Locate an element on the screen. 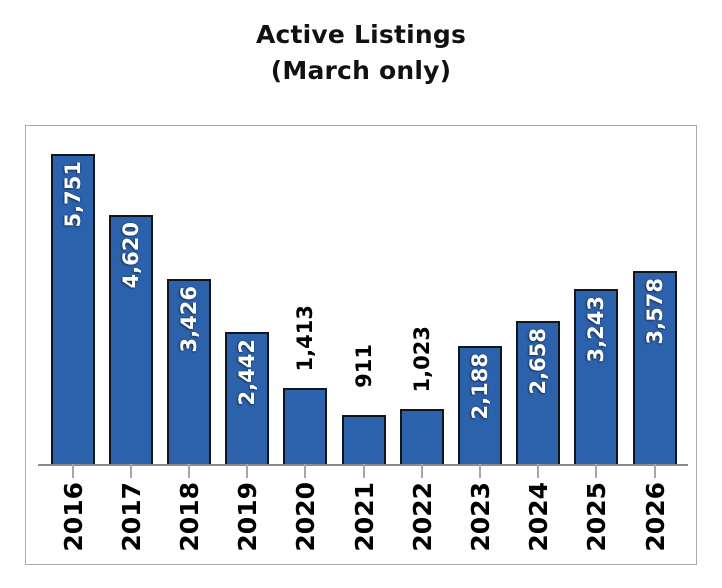 This screenshot has height=588, width=722. bar-2025 is located at coordinates (596, 376).